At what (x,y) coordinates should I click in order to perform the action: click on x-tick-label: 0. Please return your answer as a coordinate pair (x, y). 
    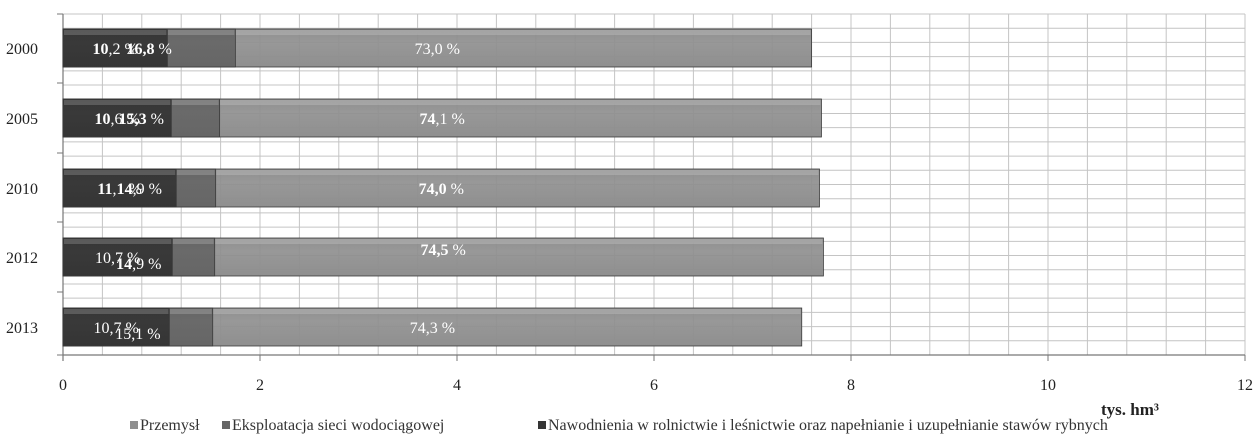
    Looking at the image, I should click on (63, 385).